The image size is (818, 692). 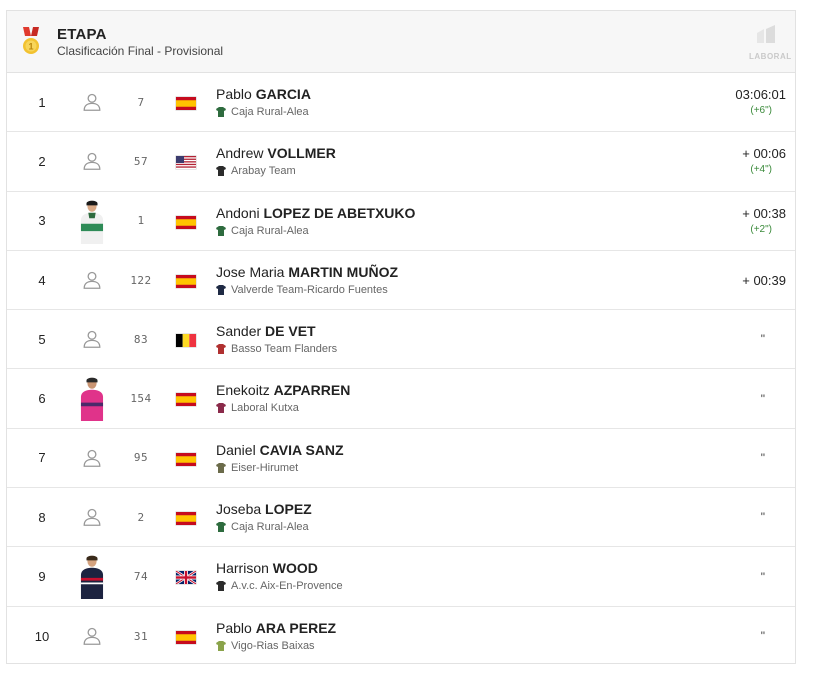 What do you see at coordinates (273, 645) in the screenshot?
I see `team-label: Vigo-Rias Baixas` at bounding box center [273, 645].